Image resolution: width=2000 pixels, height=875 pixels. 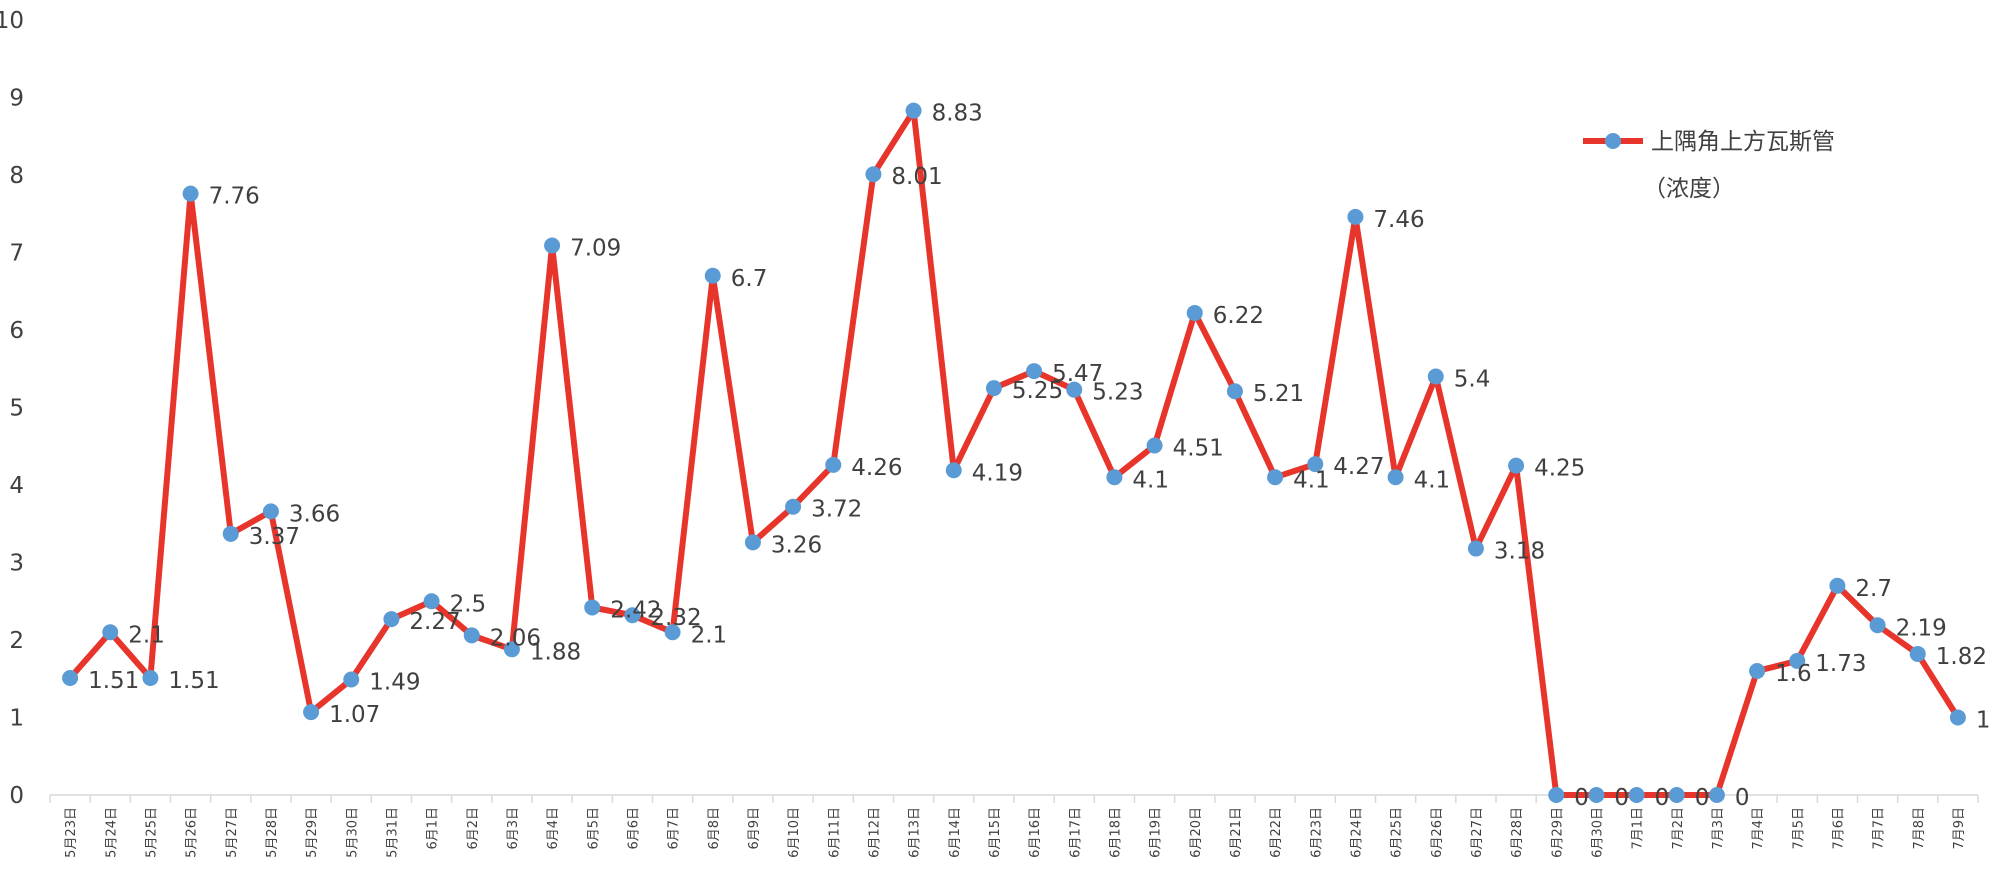 I want to click on x-tick-label: 6月28日, so click(x=1517, y=832).